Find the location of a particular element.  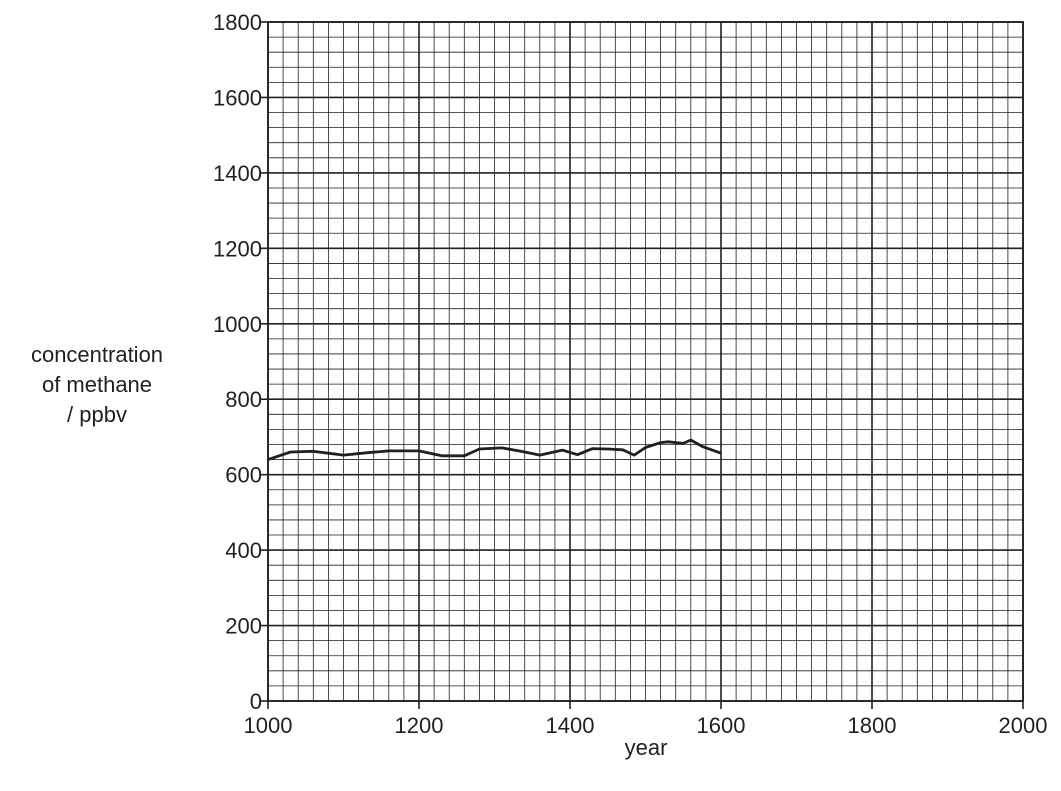

x-tick-label: 1600 is located at coordinates (721, 725).